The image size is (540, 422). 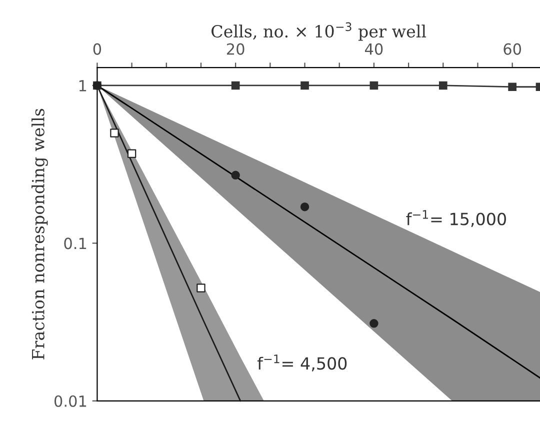 What do you see at coordinates (235, 49) in the screenshot?
I see `x-tick-label: 20` at bounding box center [235, 49].